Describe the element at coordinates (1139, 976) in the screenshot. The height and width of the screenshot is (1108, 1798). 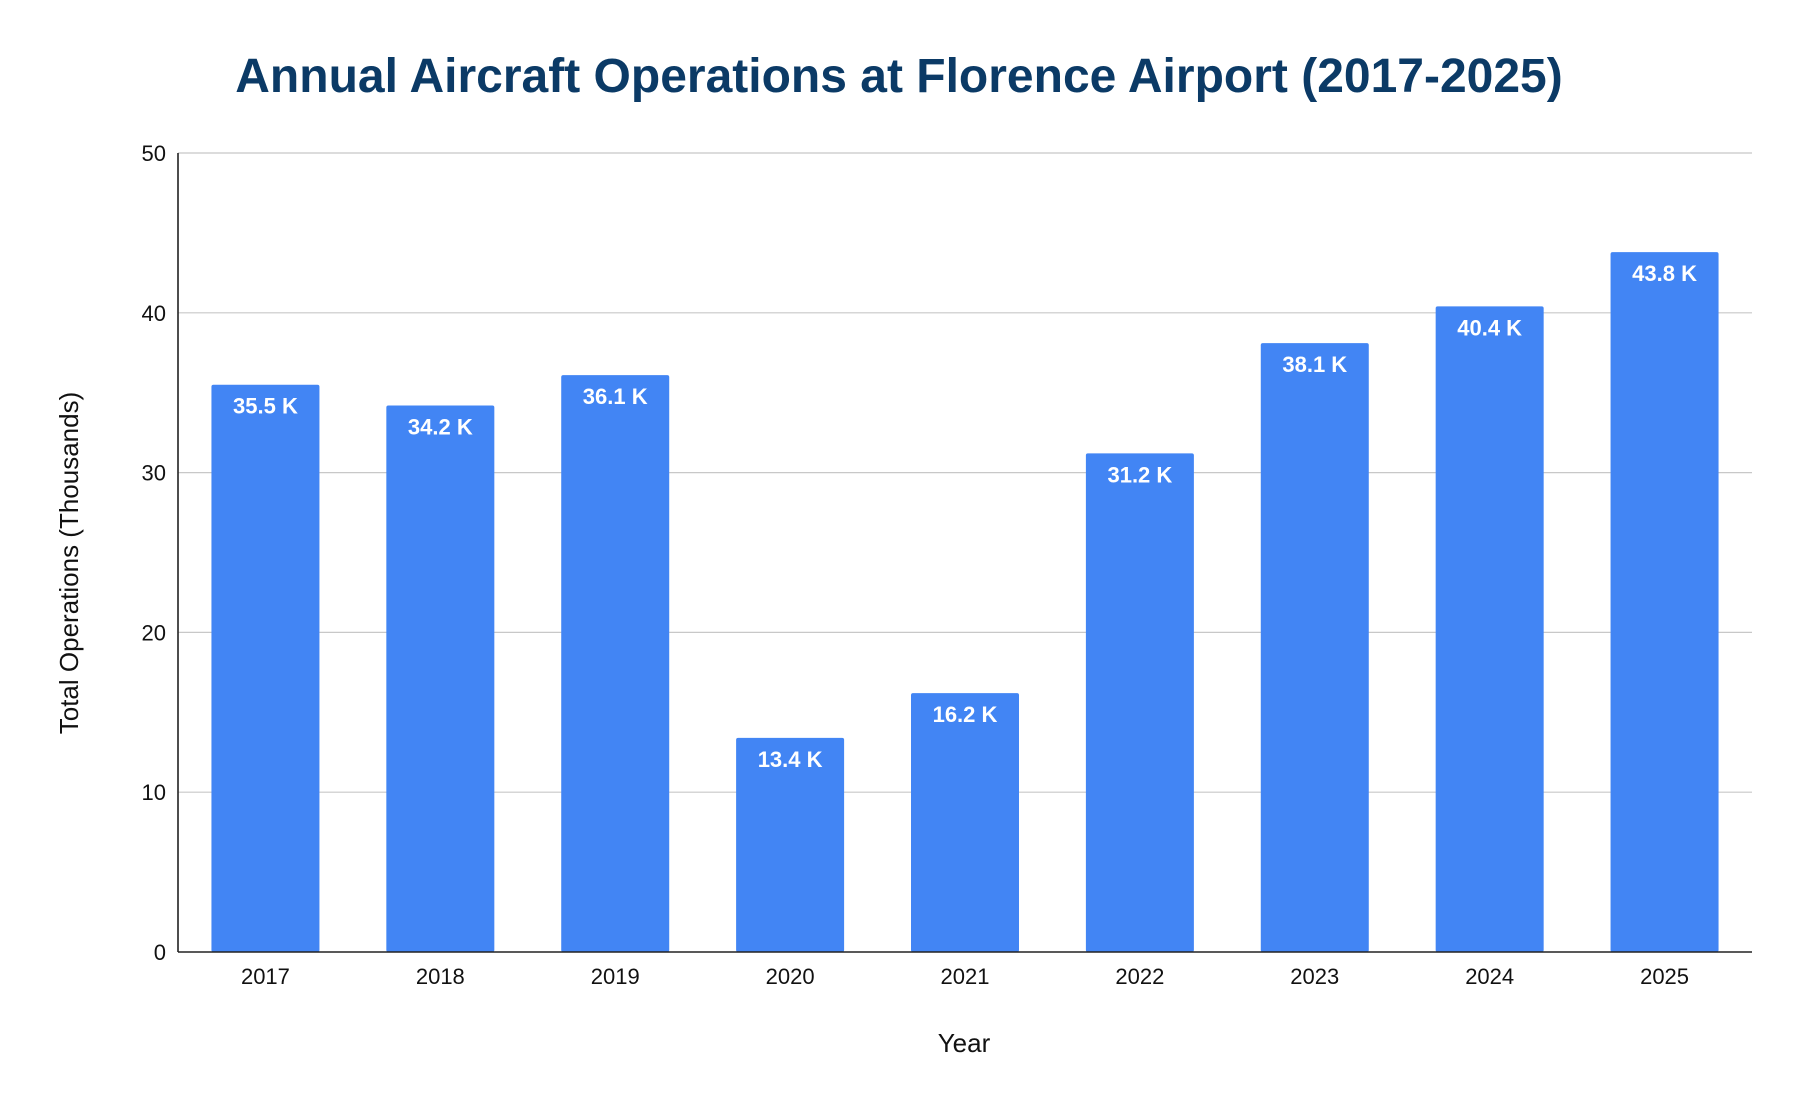
I see `x-tick-label-2022: 2022` at that location.